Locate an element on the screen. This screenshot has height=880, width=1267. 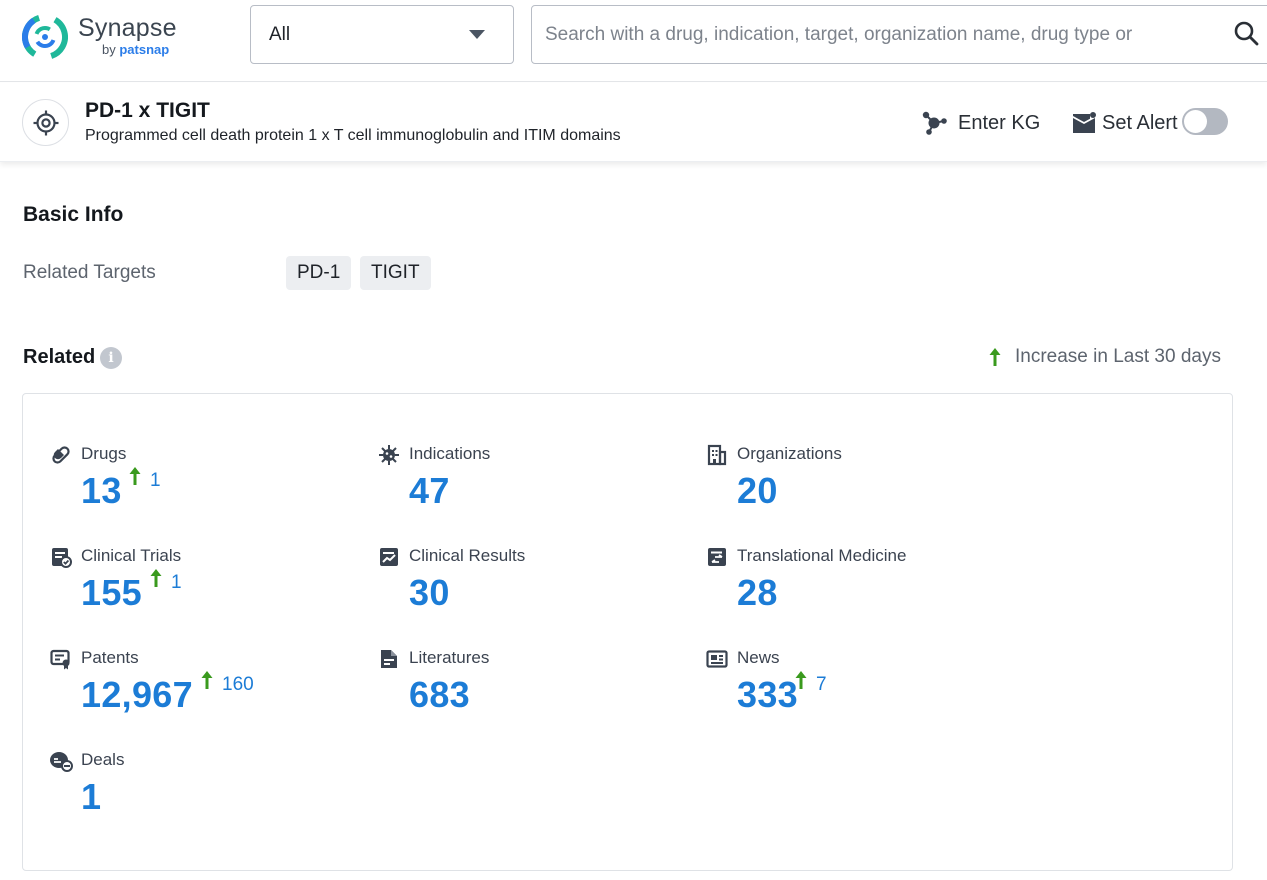
stat-label: Patents is located at coordinates (110, 658).